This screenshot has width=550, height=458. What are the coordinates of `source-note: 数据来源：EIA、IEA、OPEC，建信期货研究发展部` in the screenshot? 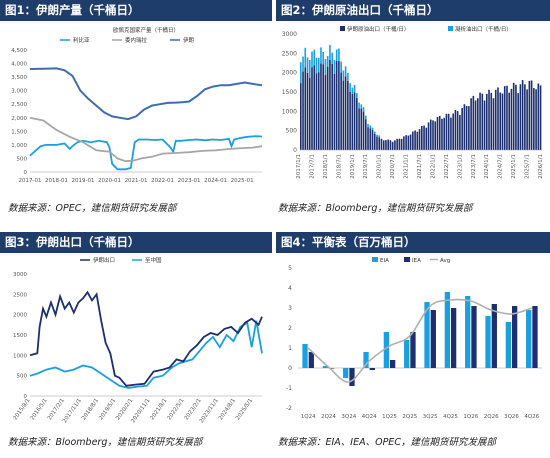 It's located at (387, 442).